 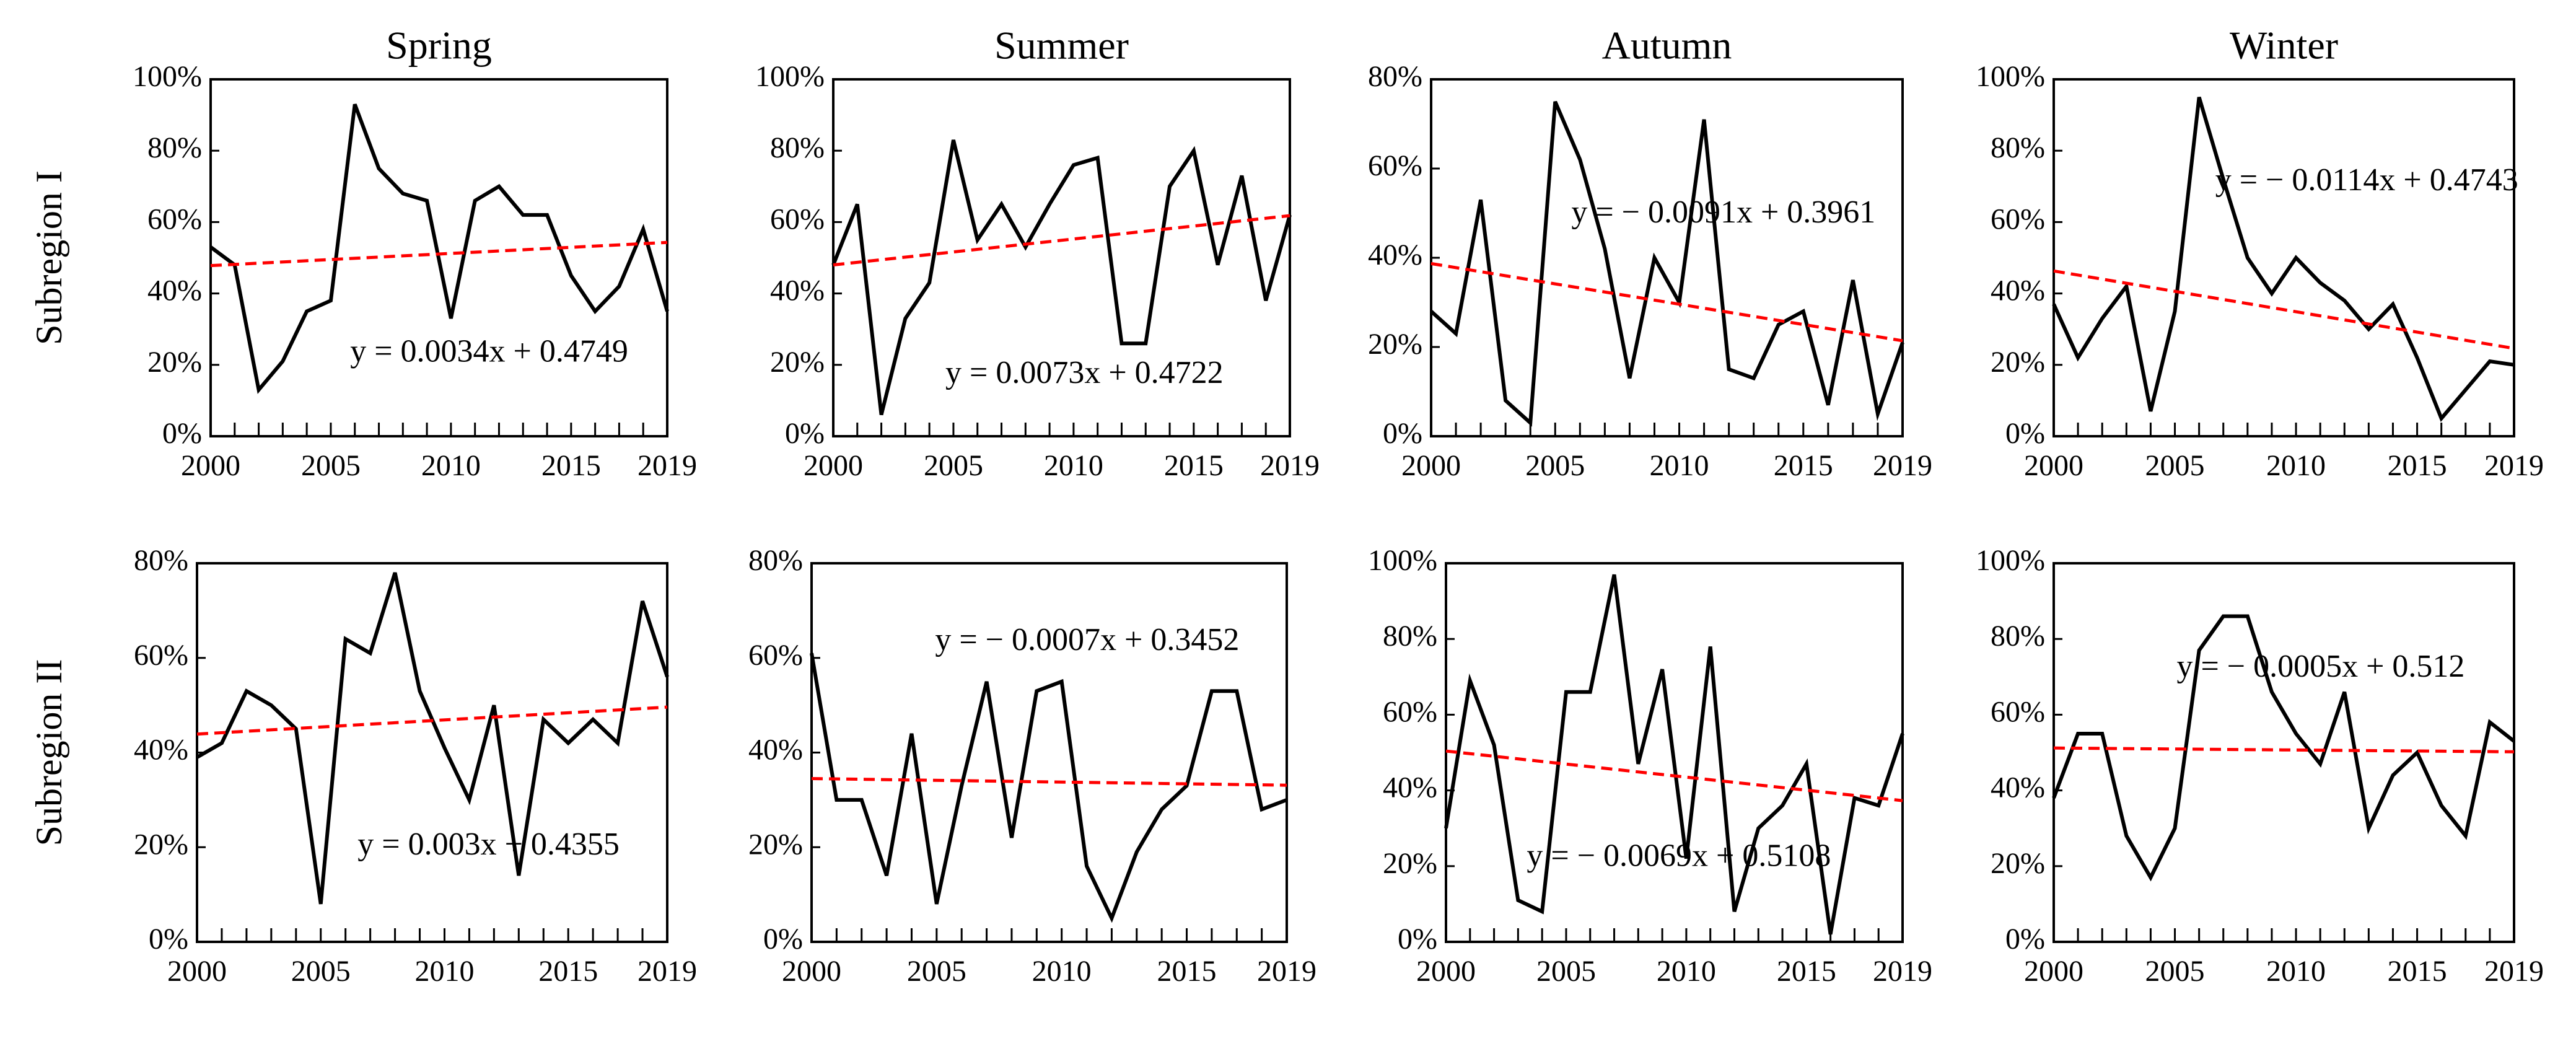 I want to click on panel-title: Spring, so click(x=439, y=46).